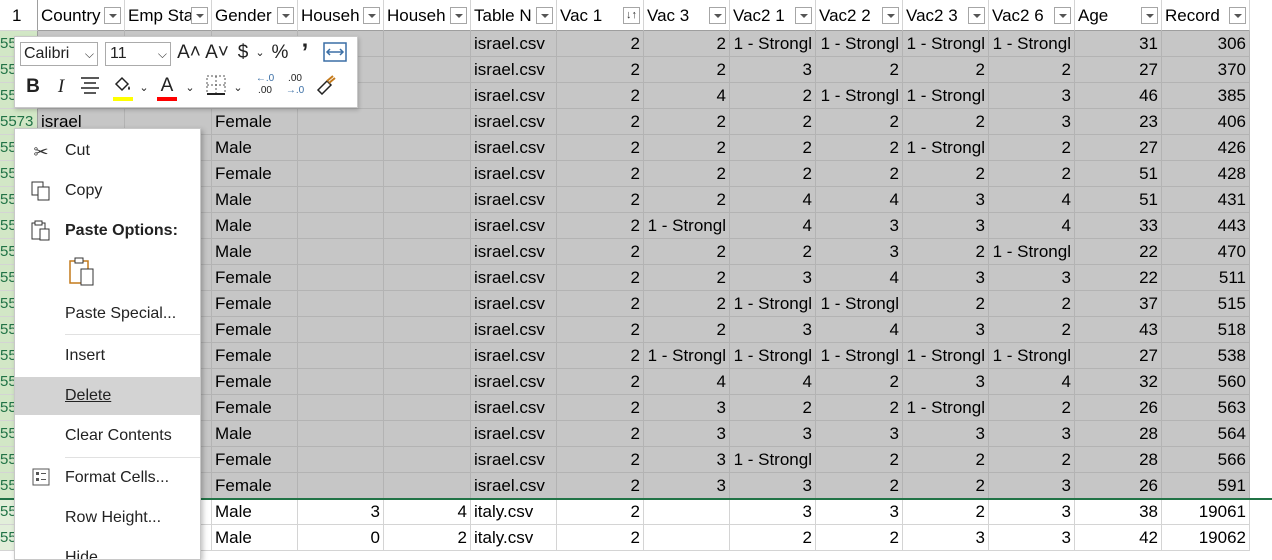  I want to click on table-cell: 27, so click(1118, 70).